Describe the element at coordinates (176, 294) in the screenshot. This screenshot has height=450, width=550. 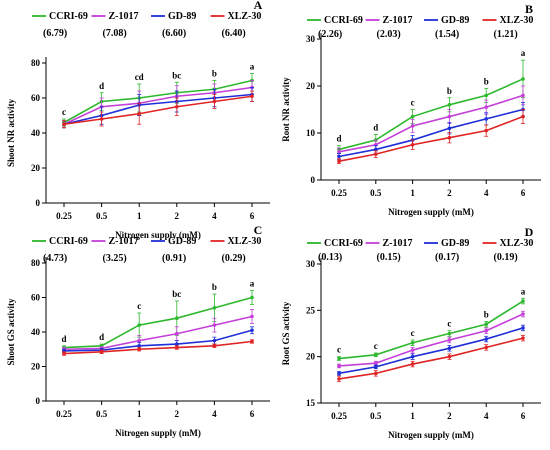
I see `significance-letter: bc` at that location.